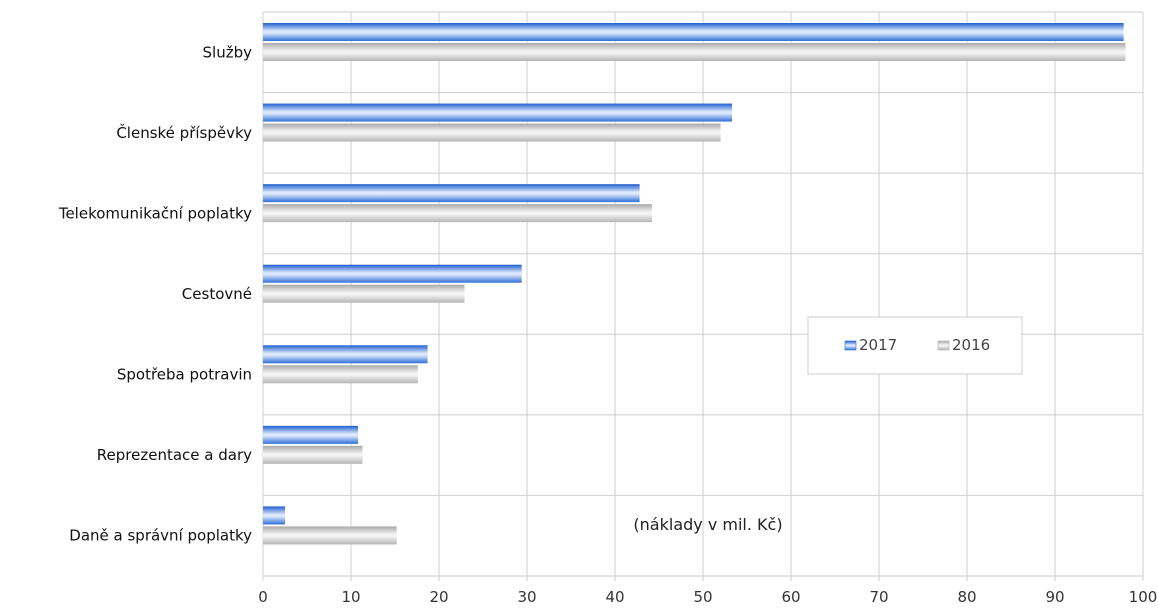 This screenshot has width=1158, height=613. I want to click on x-tick-label: 40, so click(614, 597).